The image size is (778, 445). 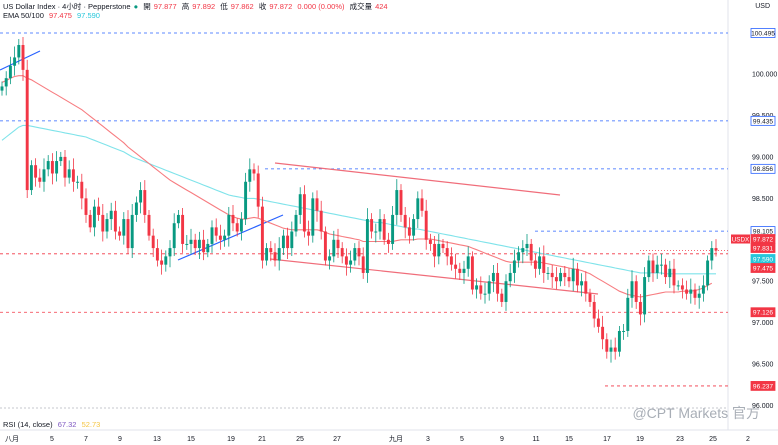 What do you see at coordinates (396, 438) in the screenshot?
I see `x-tick-label: 九月` at bounding box center [396, 438].